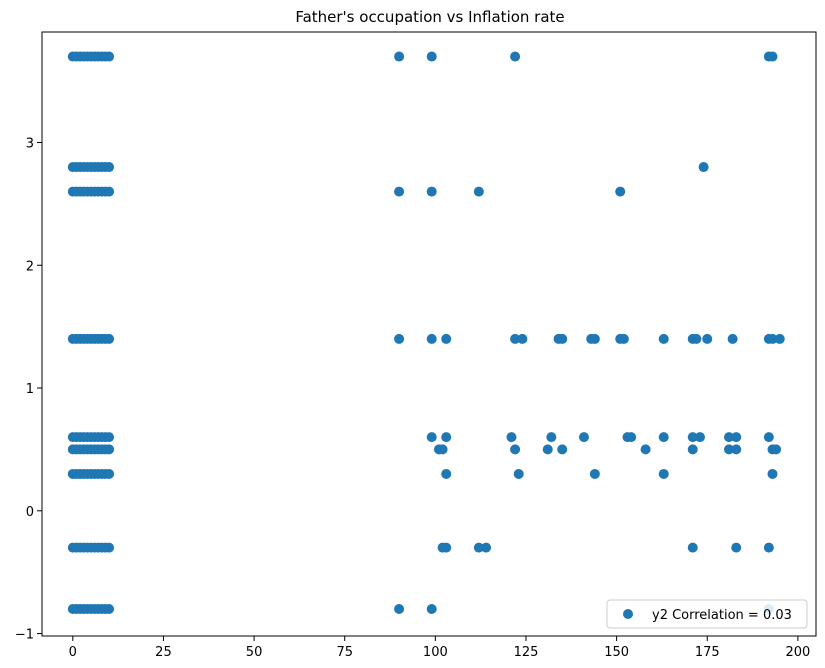  I want to click on y-axis: −1 0 1 2 3, so click(28, 389).